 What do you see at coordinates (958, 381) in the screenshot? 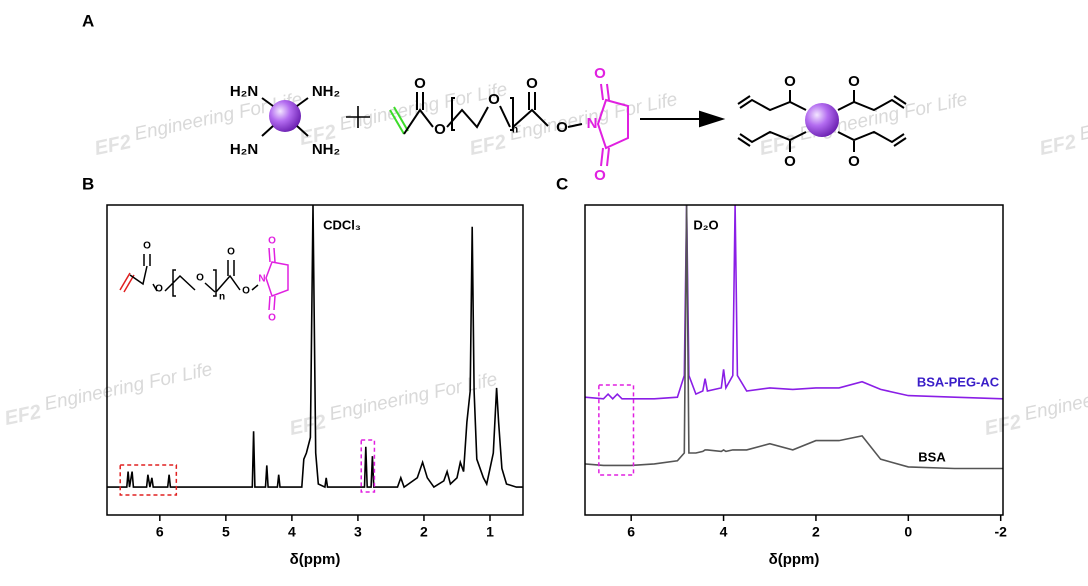
I see `series-label: BSA-PEG-AC` at bounding box center [958, 381].